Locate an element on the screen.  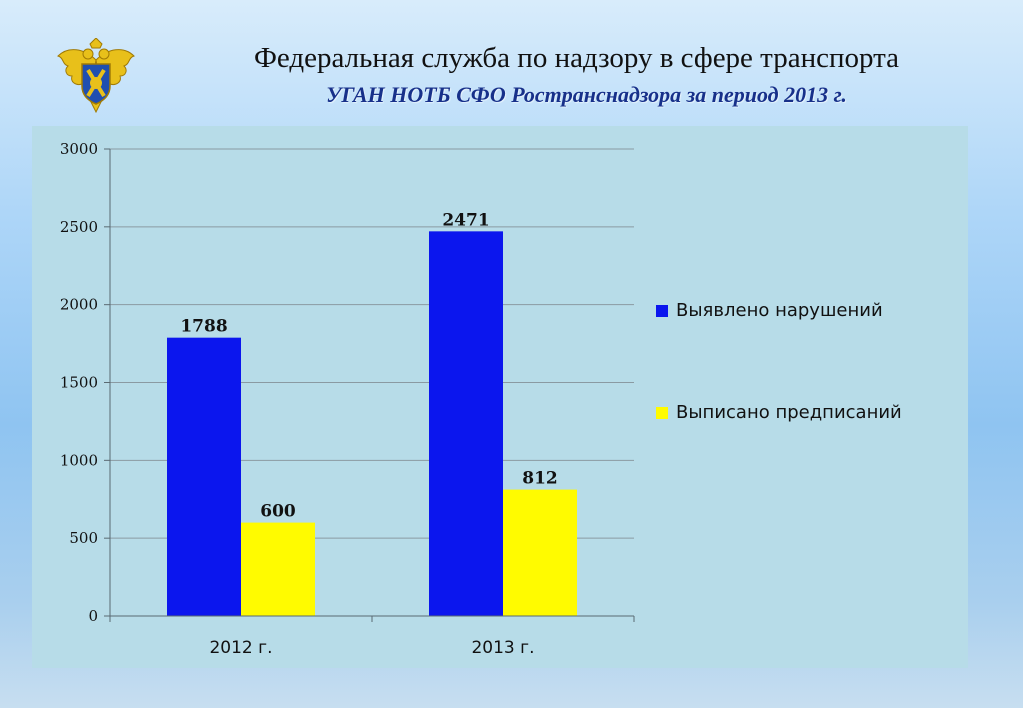
y-tick-label: 3000 is located at coordinates (79, 149).